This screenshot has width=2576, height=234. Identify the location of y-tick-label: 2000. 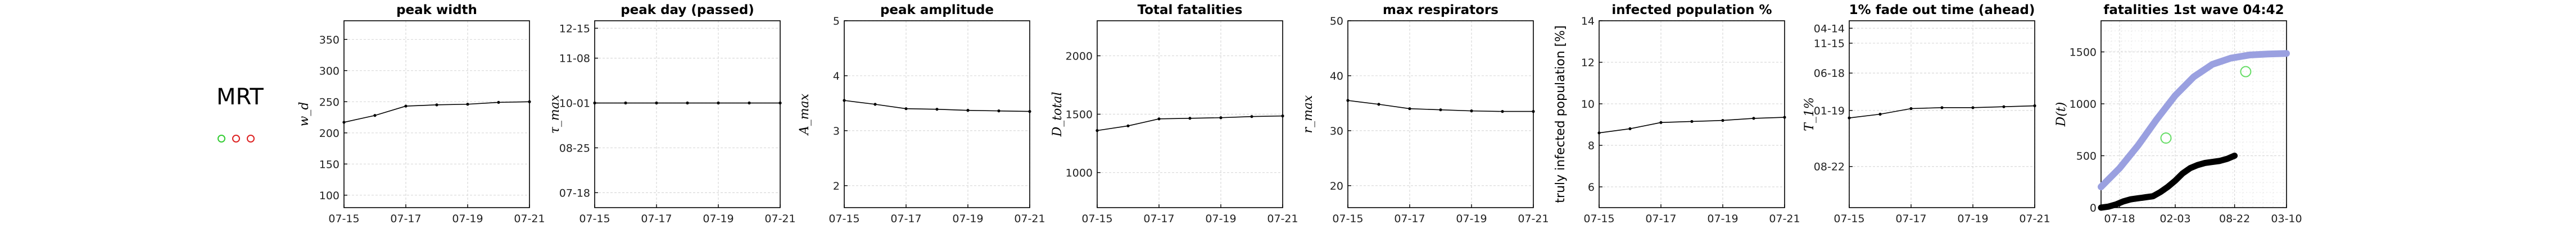
(1079, 56).